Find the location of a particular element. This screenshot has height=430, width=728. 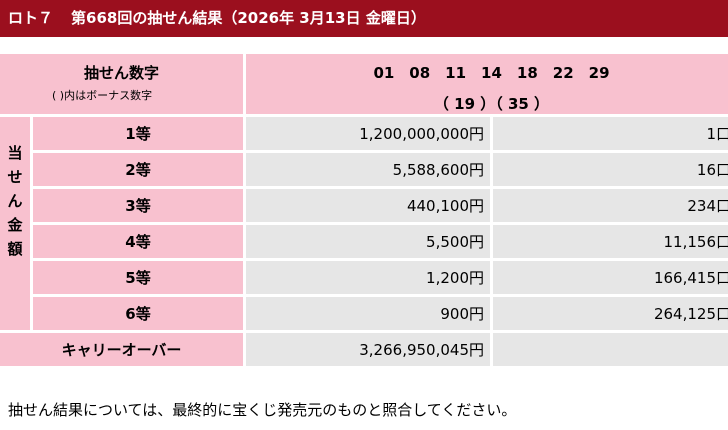

prize-grade: 1等 is located at coordinates (138, 133).